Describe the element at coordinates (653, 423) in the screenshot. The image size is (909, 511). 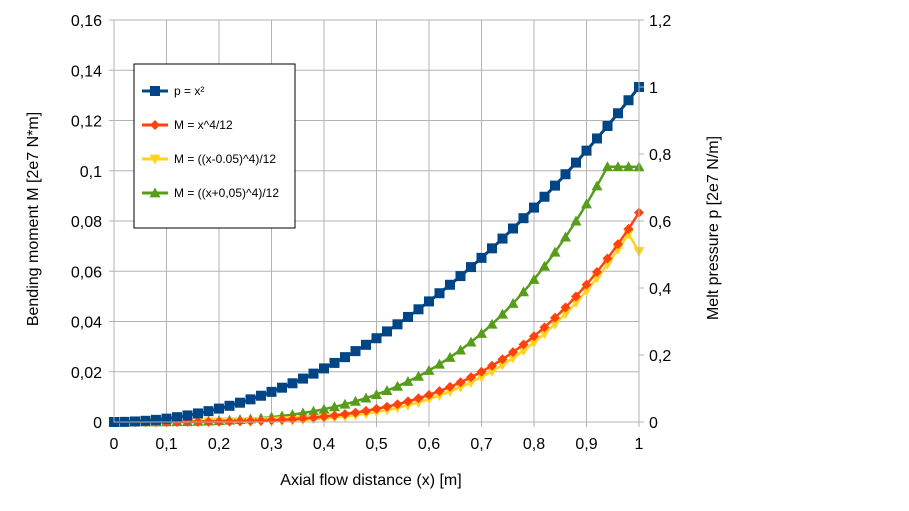
I see `y2-tick-label: 0` at that location.